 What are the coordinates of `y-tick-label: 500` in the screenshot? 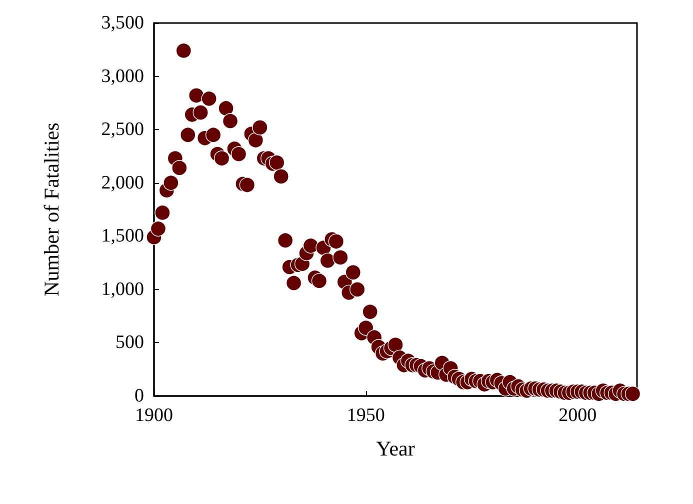 It's located at (130, 343).